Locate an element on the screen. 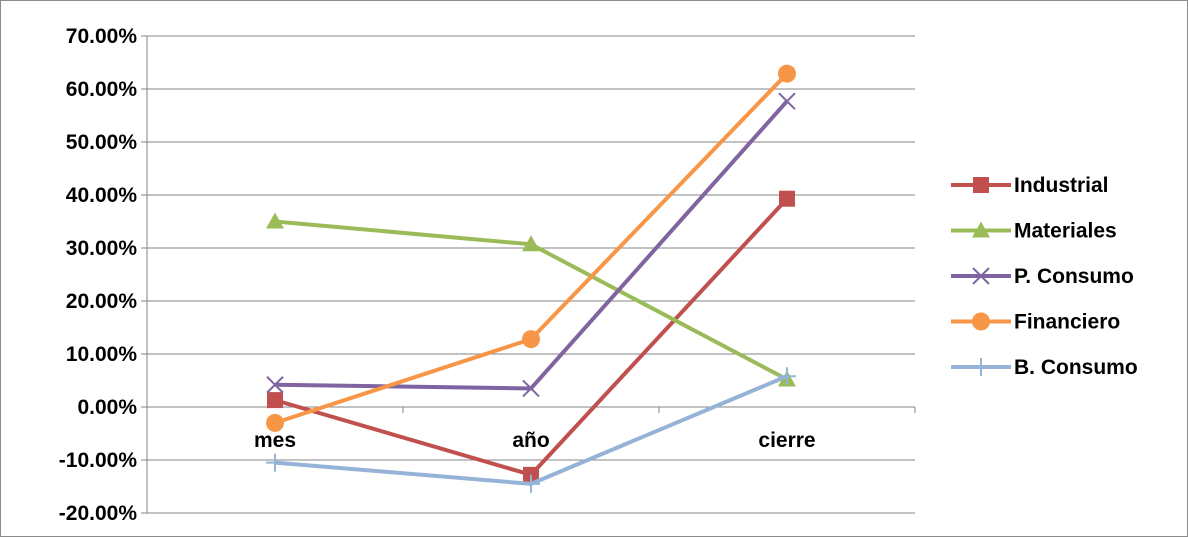 Image resolution: width=1188 pixels, height=537 pixels. legend-label-materiales: Materiales is located at coordinates (1065, 231).